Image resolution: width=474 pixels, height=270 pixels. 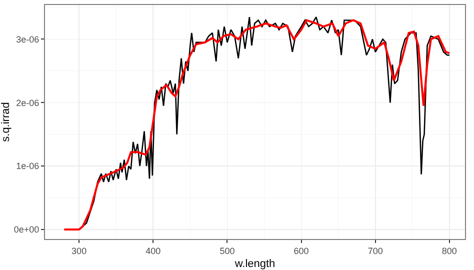 I want to click on x-tick-label: 800, so click(x=449, y=251).